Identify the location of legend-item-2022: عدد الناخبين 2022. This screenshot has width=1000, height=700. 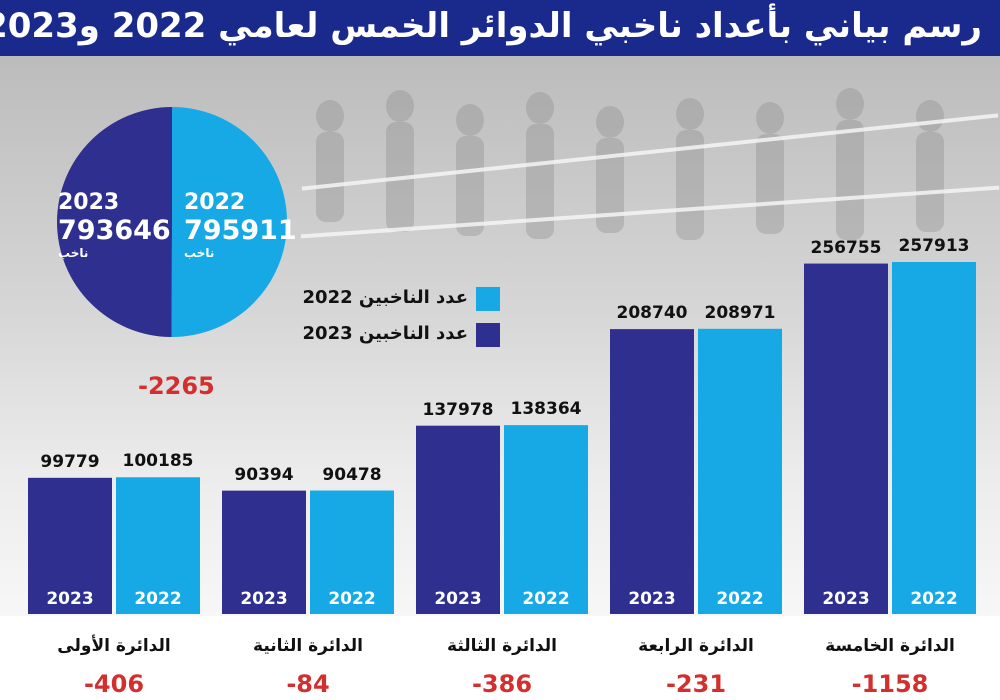
(400, 298).